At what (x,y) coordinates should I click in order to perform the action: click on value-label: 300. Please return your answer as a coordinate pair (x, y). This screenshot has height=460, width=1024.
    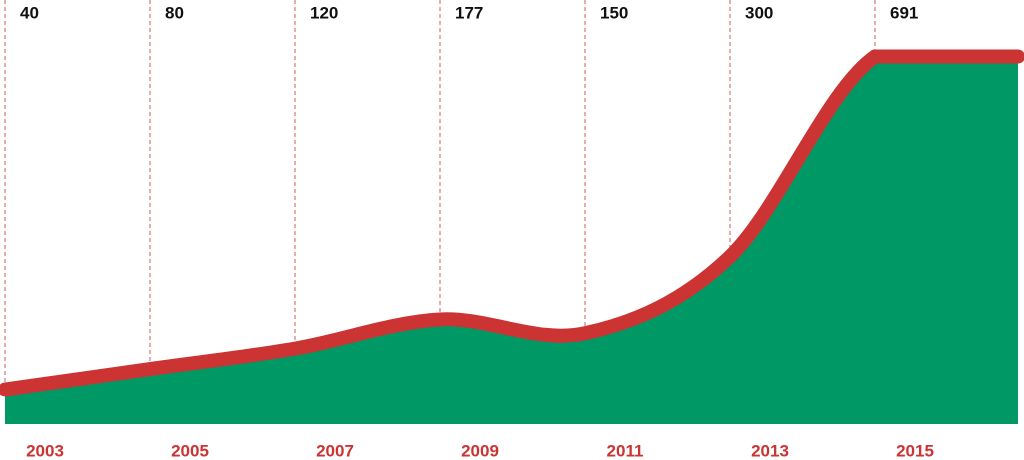
    Looking at the image, I should click on (759, 12).